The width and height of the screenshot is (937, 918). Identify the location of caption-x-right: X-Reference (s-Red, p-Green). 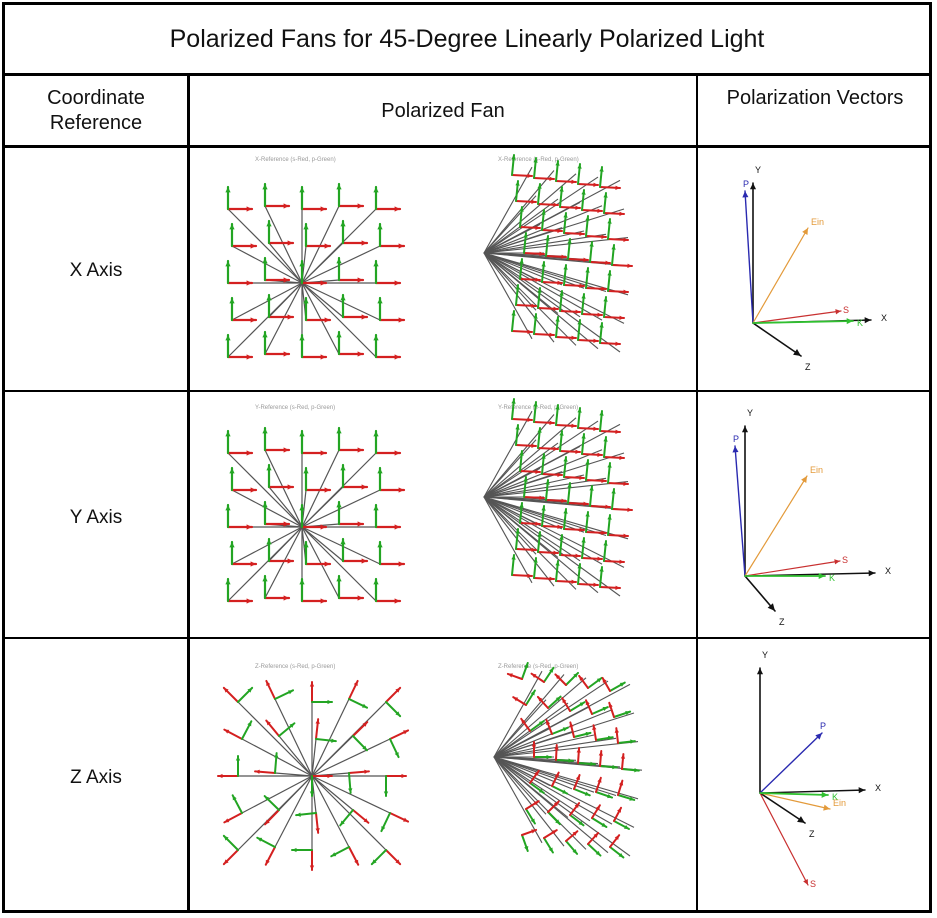
(538, 160).